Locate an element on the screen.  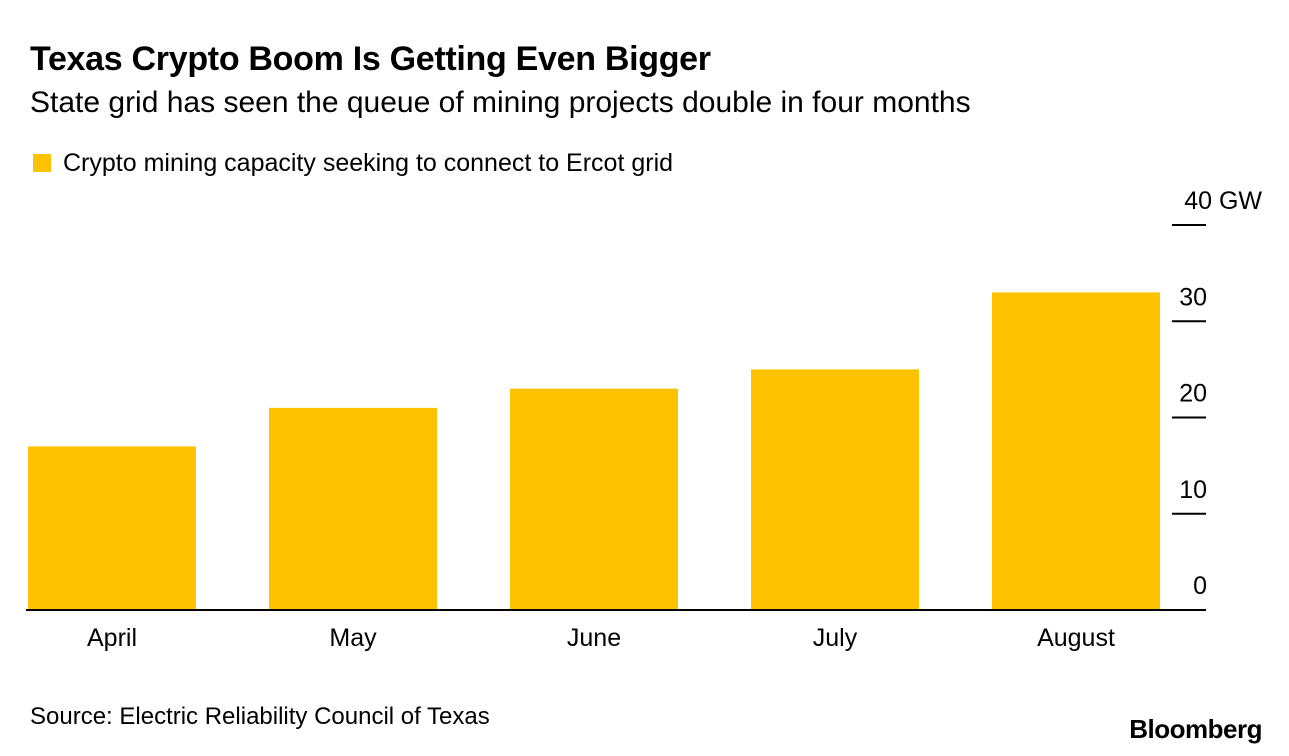
chart-title: Texas Crypto Boom Is Getting Even Bigger is located at coordinates (370, 59).